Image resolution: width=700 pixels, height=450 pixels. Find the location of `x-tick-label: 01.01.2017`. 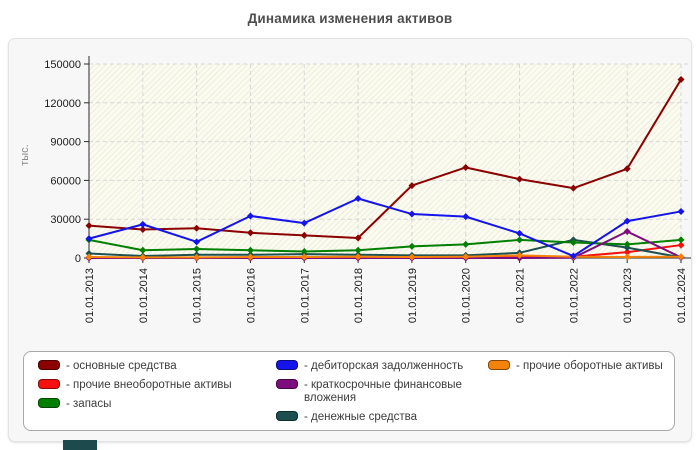

x-tick-label: 01.01.2017 is located at coordinates (305, 295).